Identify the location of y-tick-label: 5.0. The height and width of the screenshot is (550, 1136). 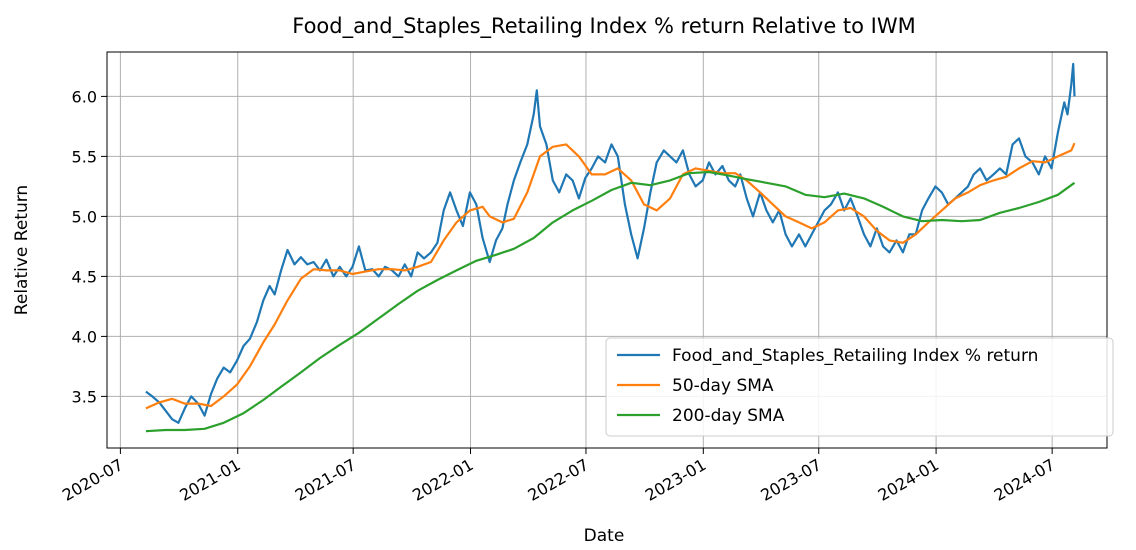
(84, 216).